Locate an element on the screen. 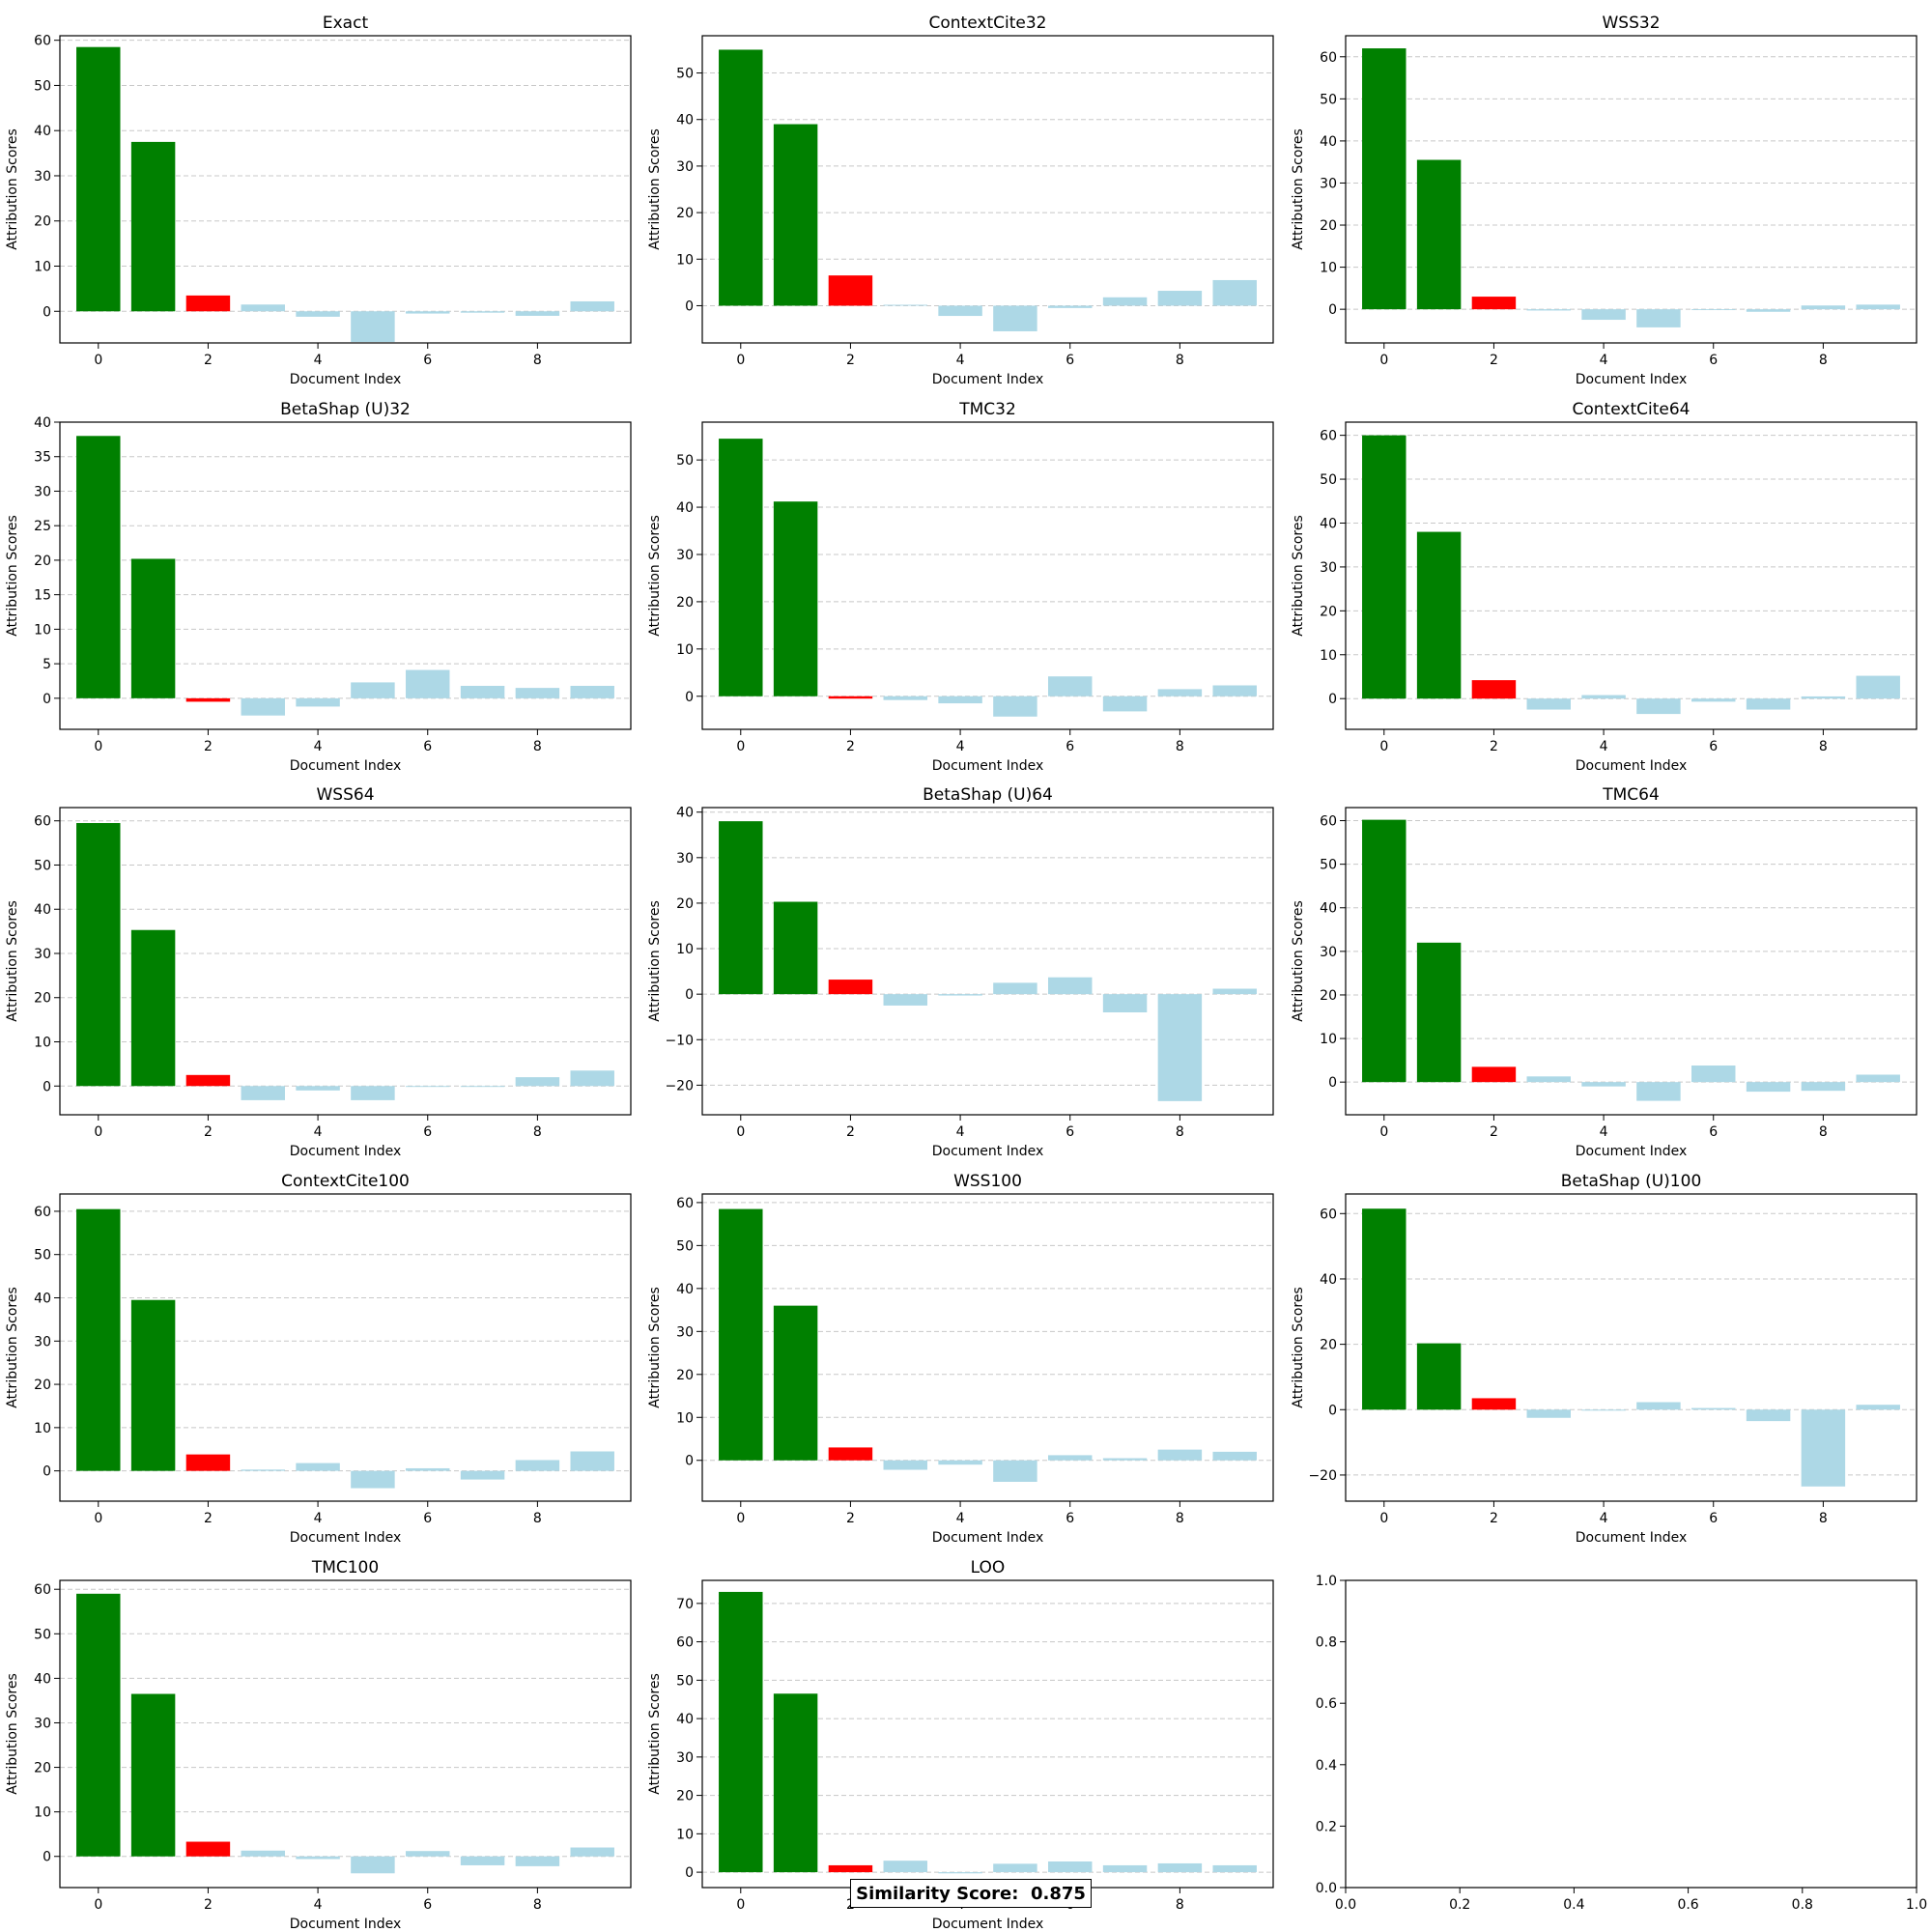 This screenshot has height=1932, width=1932. y-tick-label: 0.8 is located at coordinates (1326, 1643).